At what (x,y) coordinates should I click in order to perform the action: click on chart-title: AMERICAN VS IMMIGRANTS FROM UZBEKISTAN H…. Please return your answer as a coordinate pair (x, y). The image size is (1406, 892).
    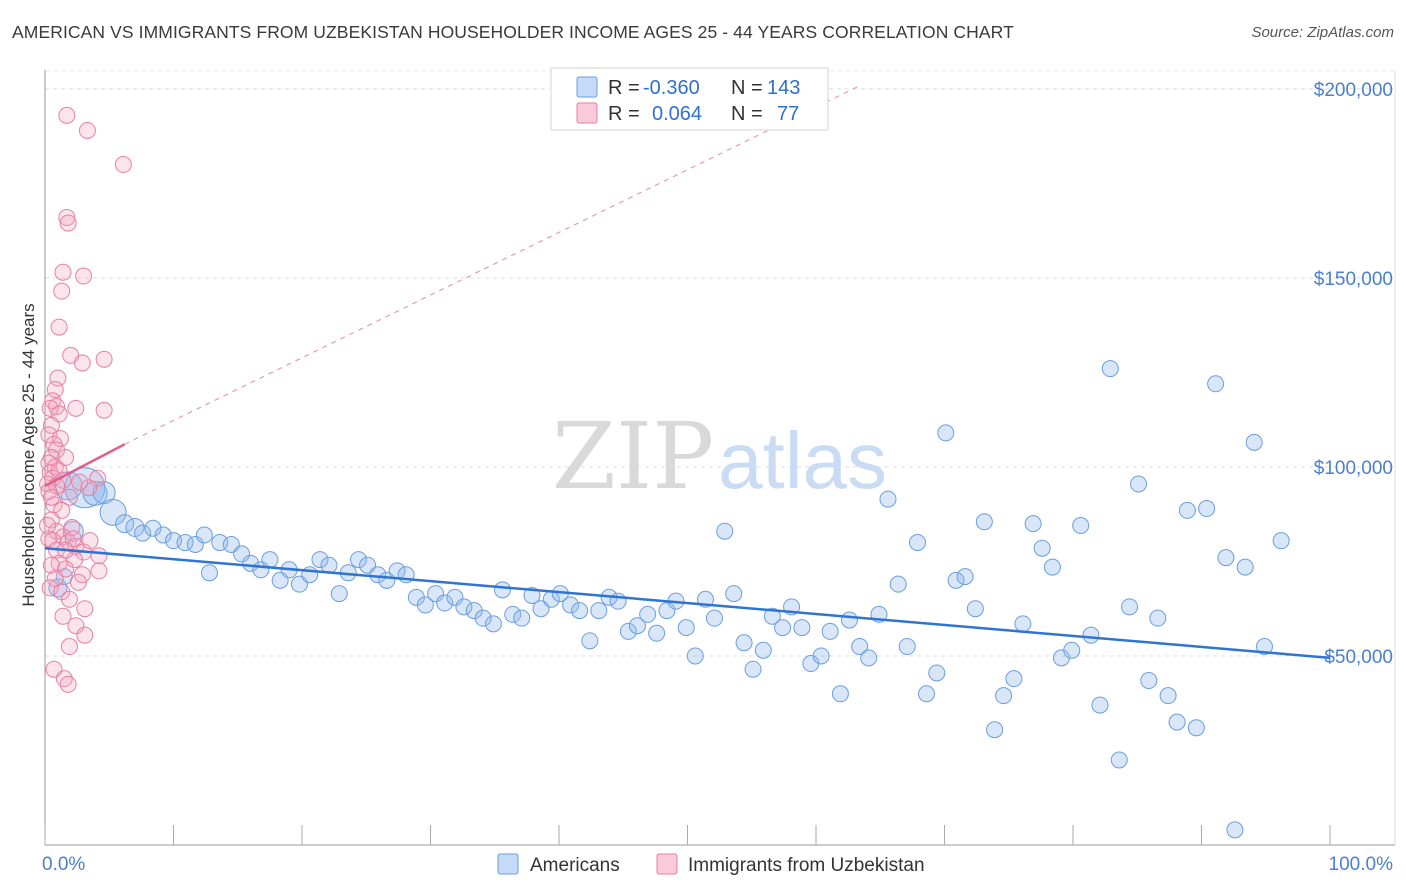
    Looking at the image, I should click on (513, 32).